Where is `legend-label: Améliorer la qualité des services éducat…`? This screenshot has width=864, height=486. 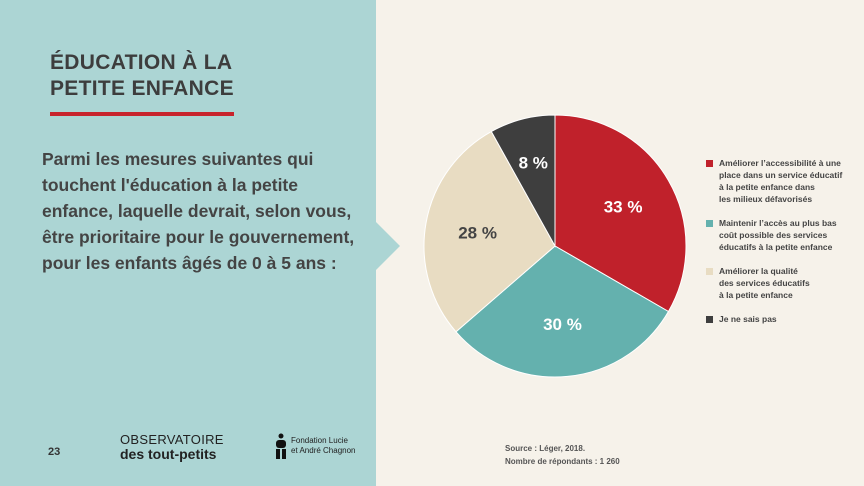
legend-label: Améliorer la qualité des services éducat… is located at coordinates (764, 283).